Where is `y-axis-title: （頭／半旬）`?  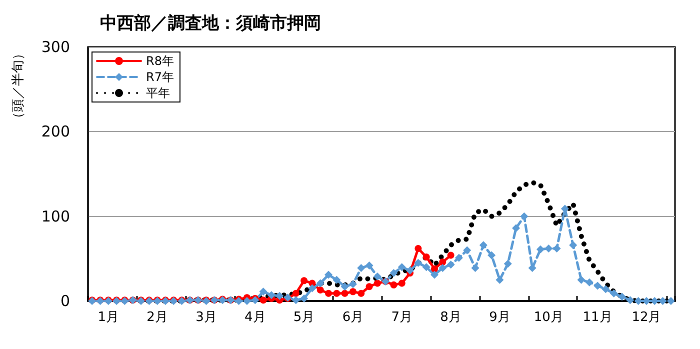
y-axis-title: （頭／半旬） is located at coordinates (18, 86).